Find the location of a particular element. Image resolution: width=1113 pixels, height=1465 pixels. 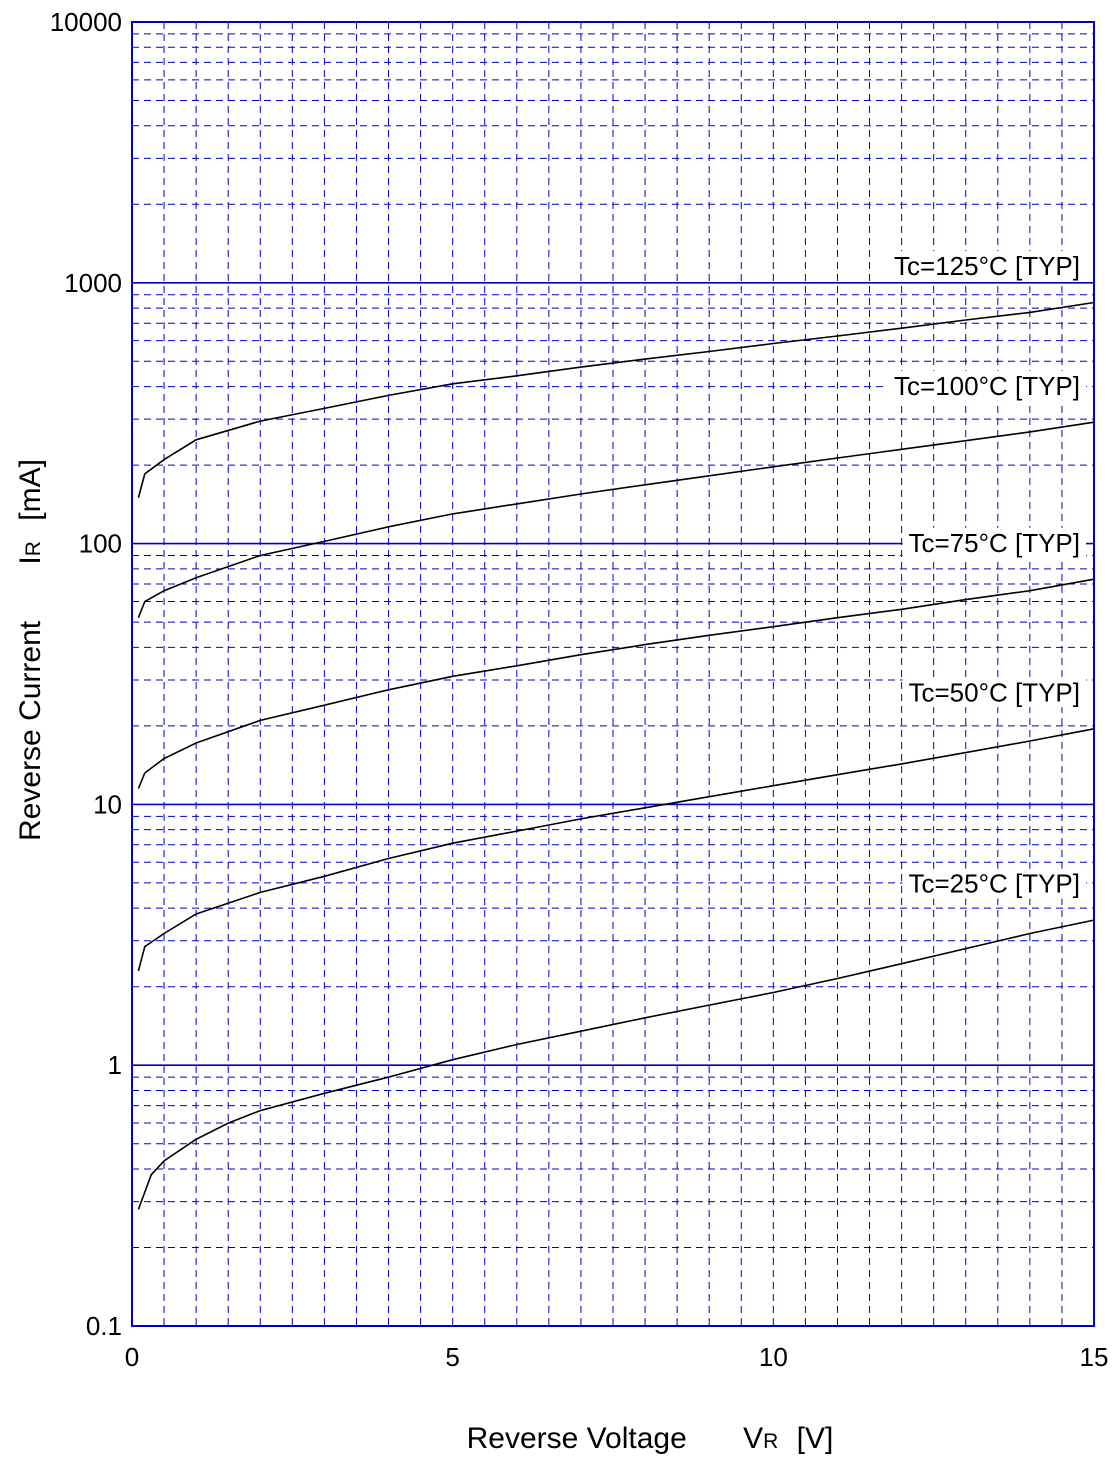

y-tick-label: 10 is located at coordinates (107, 804).